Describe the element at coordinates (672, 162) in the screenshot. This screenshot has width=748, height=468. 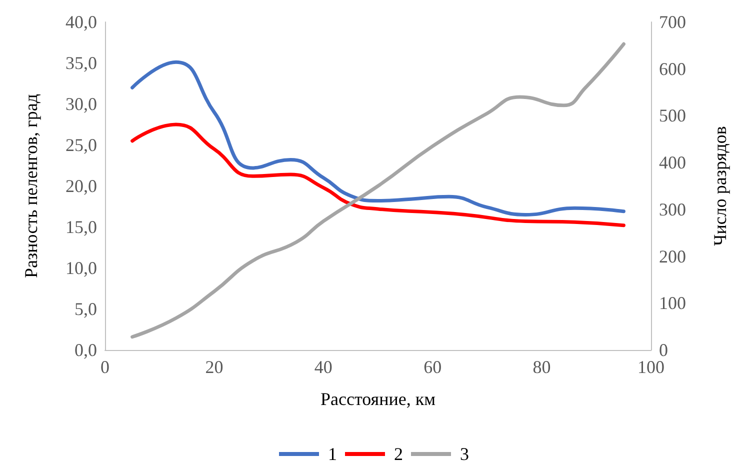
I see `y2-tick-label: 400` at that location.